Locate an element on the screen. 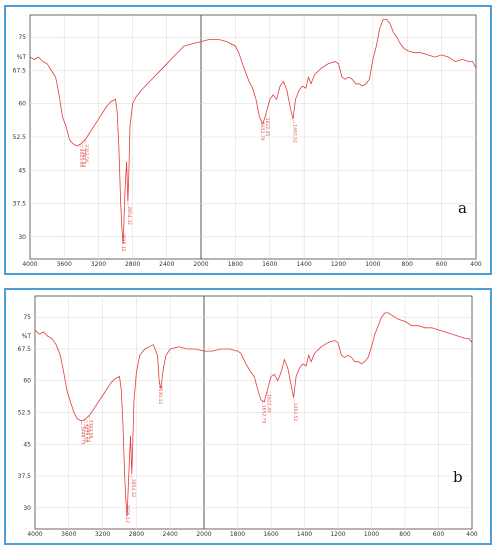  peak-label: 2530.11 is located at coordinates (160, 395).